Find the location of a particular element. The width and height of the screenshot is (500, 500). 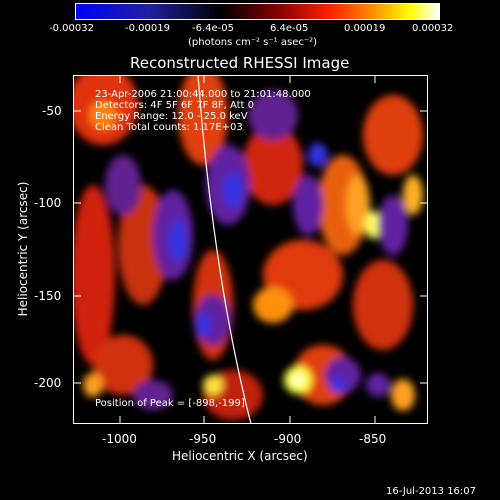

colorbar-tick: -0.00019 is located at coordinates (147, 28).